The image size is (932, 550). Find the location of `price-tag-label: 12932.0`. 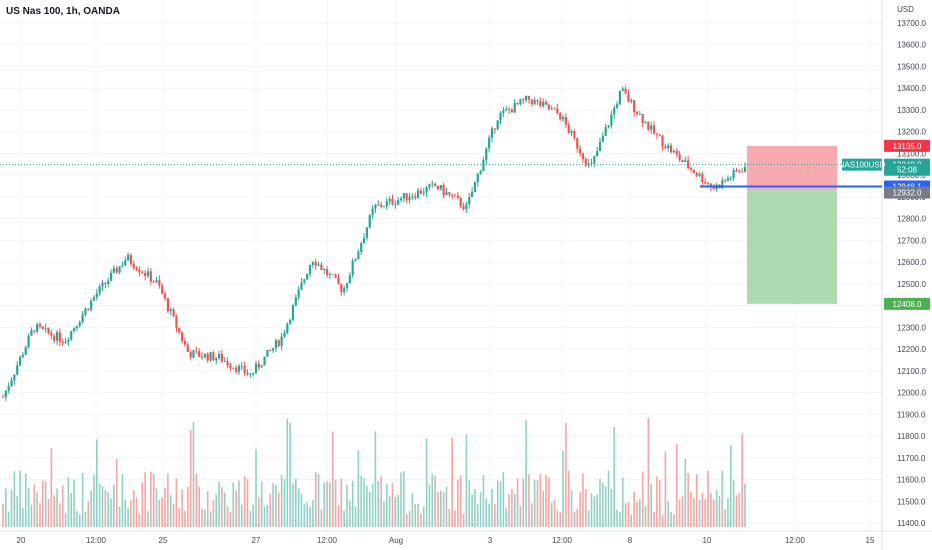

price-tag-label: 12932.0 is located at coordinates (907, 193).